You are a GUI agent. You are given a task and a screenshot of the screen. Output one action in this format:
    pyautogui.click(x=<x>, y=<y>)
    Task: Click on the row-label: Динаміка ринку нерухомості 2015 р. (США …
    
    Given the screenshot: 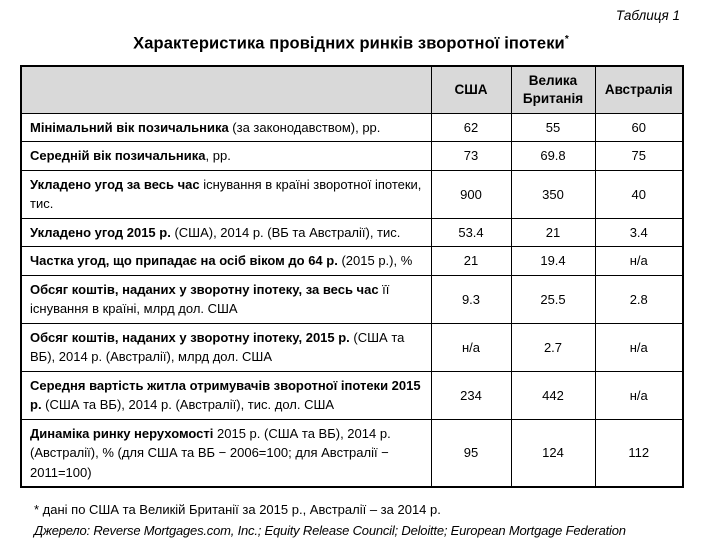 What is the action you would take?
    pyautogui.click(x=226, y=453)
    